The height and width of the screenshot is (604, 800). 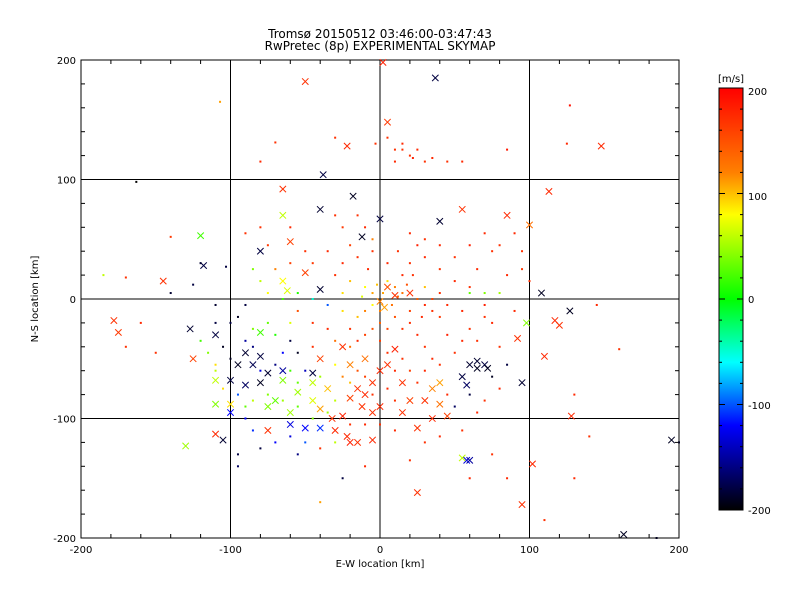 What do you see at coordinates (731, 299) in the screenshot?
I see `colorbar-ticks` at bounding box center [731, 299].